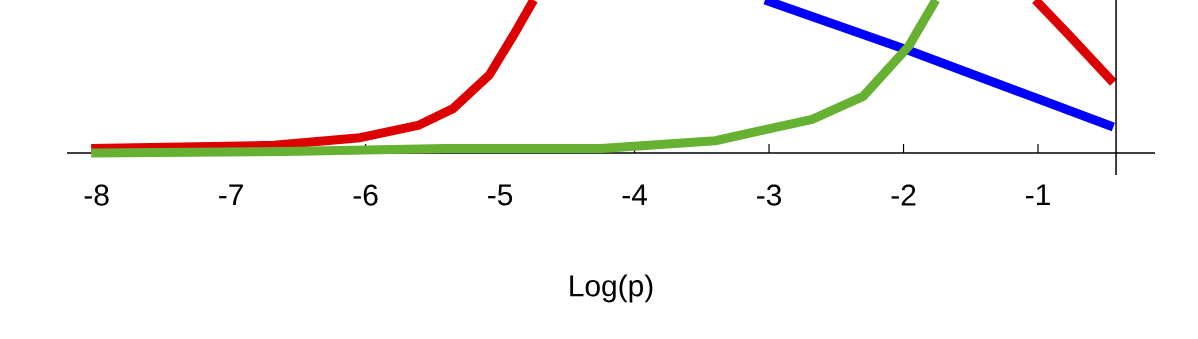  I want to click on x-tick-label: -5, so click(500, 195).